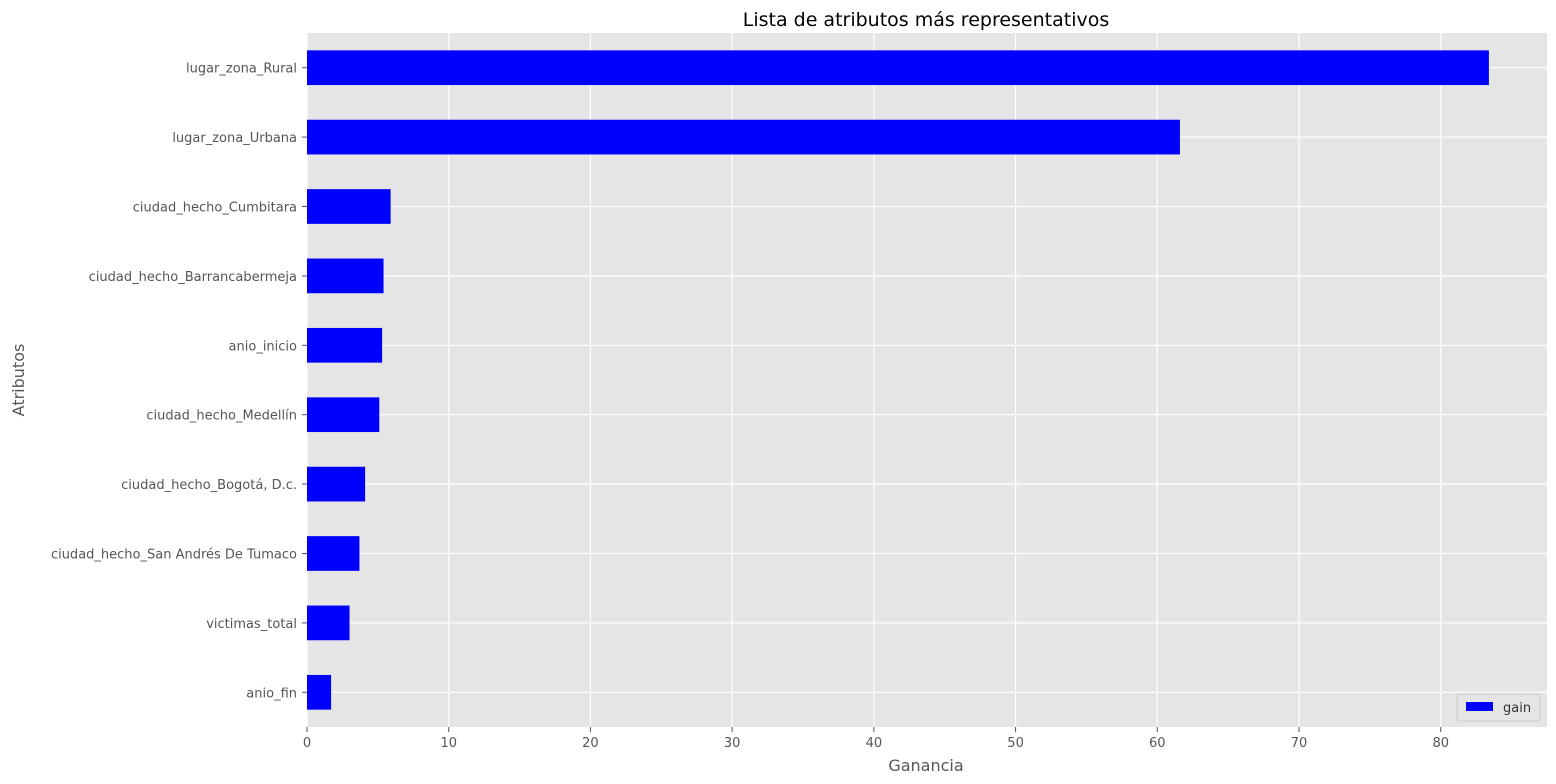 This screenshot has height=784, width=1556. Describe the element at coordinates (448, 743) in the screenshot. I see `x-tick-label: 10` at that location.